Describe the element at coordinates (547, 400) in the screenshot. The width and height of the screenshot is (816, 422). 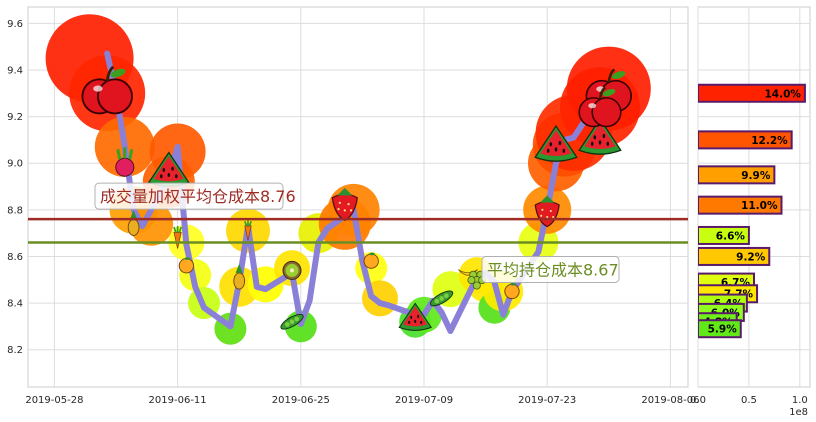
I see `x-tick-label: 2019-07-23` at that location.